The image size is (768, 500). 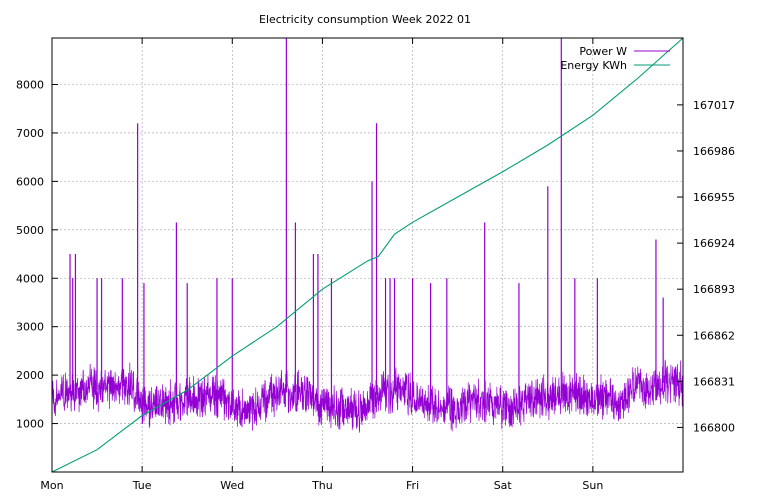 I want to click on y-right-tick-label: 166862, so click(x=714, y=335).